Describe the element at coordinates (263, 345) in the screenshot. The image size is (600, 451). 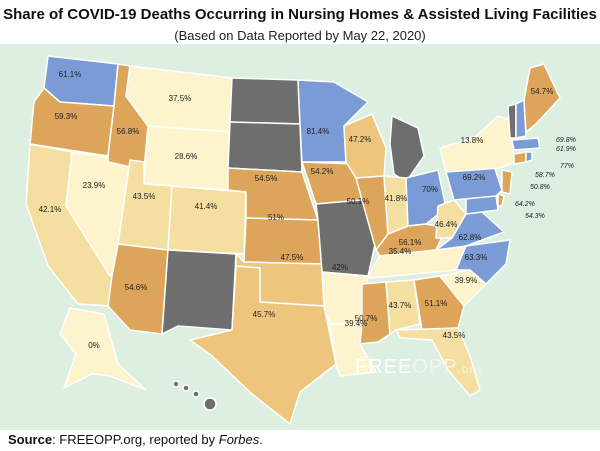
I see `state-TX` at that location.